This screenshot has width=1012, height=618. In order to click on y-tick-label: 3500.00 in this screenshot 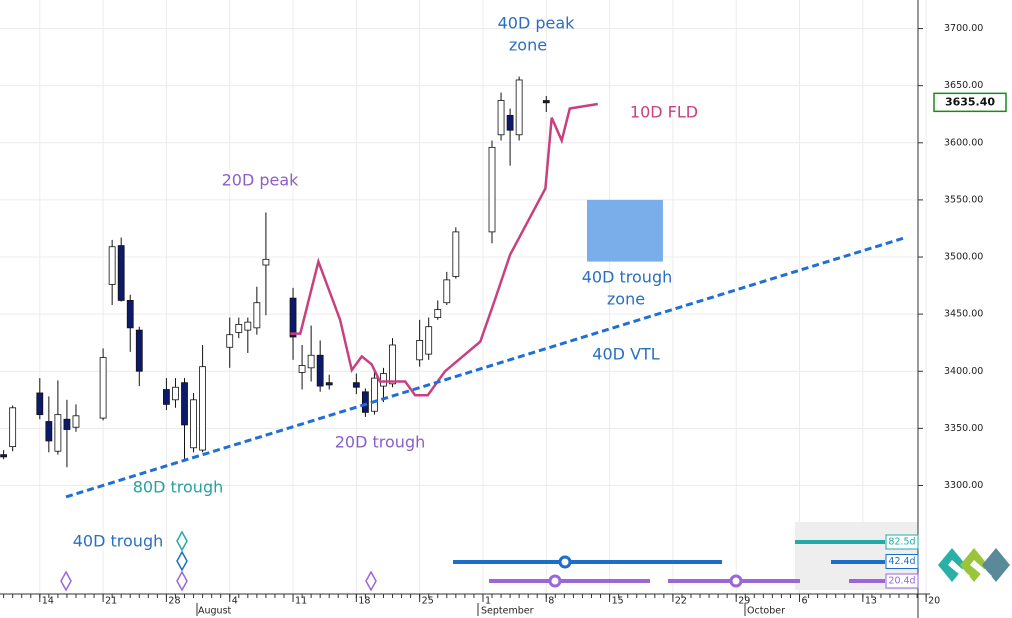, I will do `click(963, 257)`.